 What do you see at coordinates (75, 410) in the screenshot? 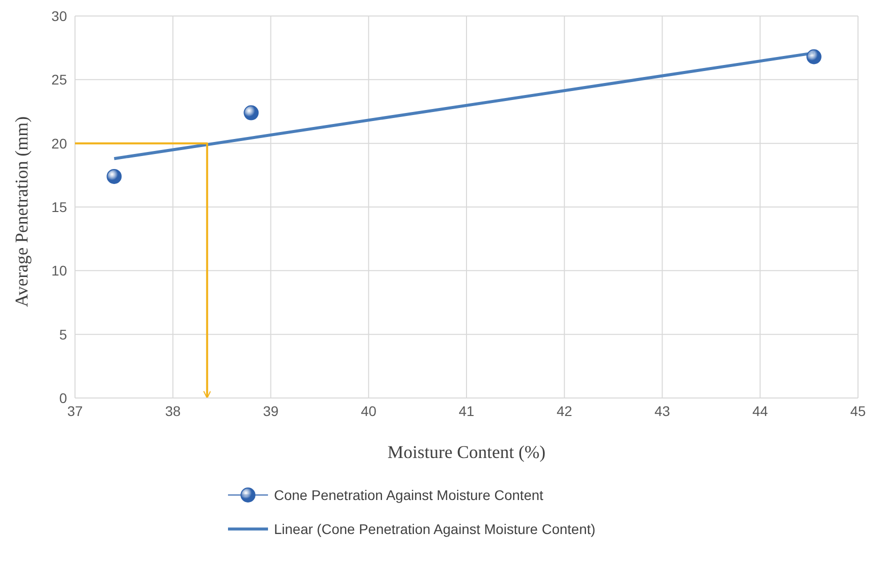
I see `x-tick-label: 37` at bounding box center [75, 410].